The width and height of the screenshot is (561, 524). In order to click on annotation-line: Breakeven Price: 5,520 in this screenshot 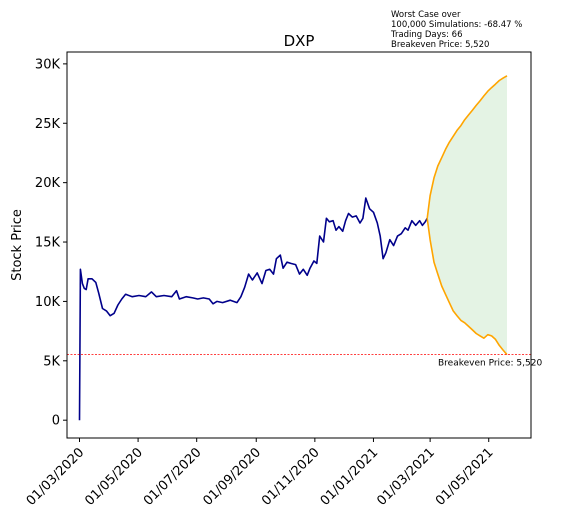, I will do `click(440, 45)`.